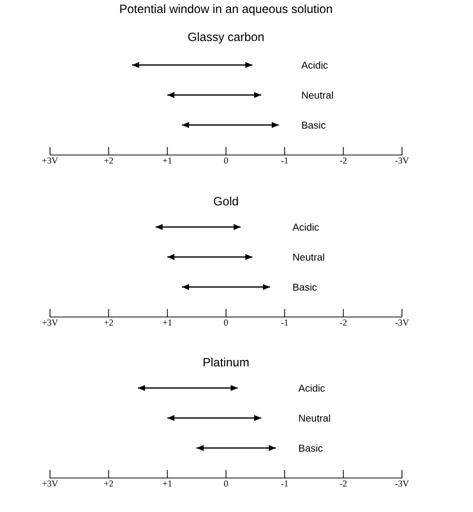  What do you see at coordinates (226, 201) in the screenshot?
I see `chart-title: Gold` at bounding box center [226, 201].